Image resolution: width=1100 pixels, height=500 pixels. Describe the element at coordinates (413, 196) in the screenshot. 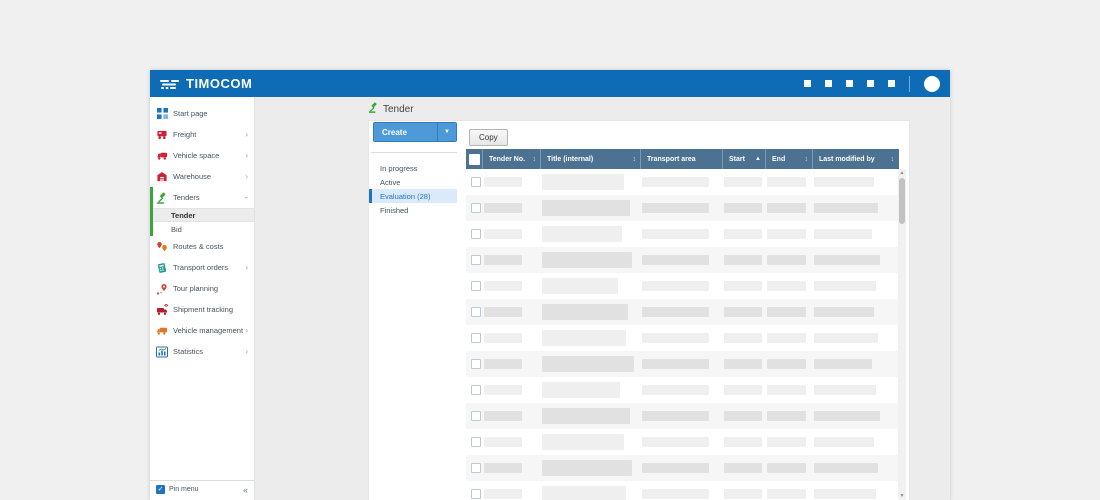

I see `filter-evaluation-28-: Evaluation (28)` at that location.